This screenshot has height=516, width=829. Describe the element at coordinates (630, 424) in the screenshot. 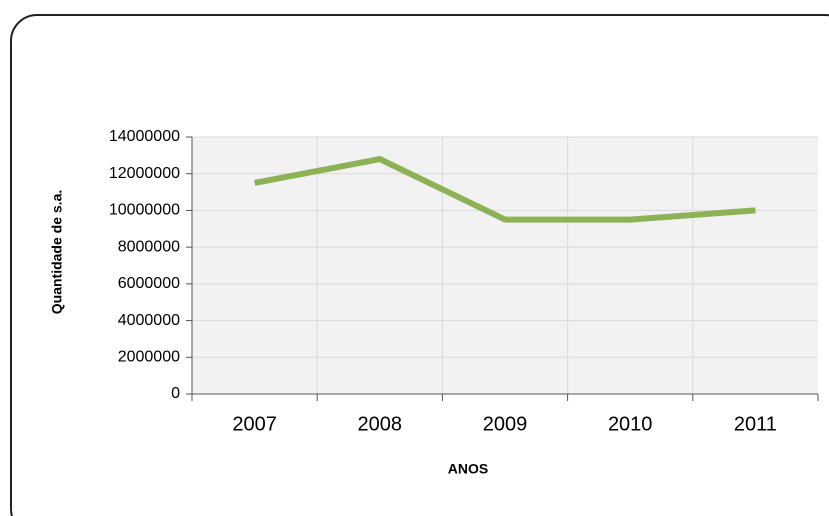

I see `x-tick-label: 2010` at that location.